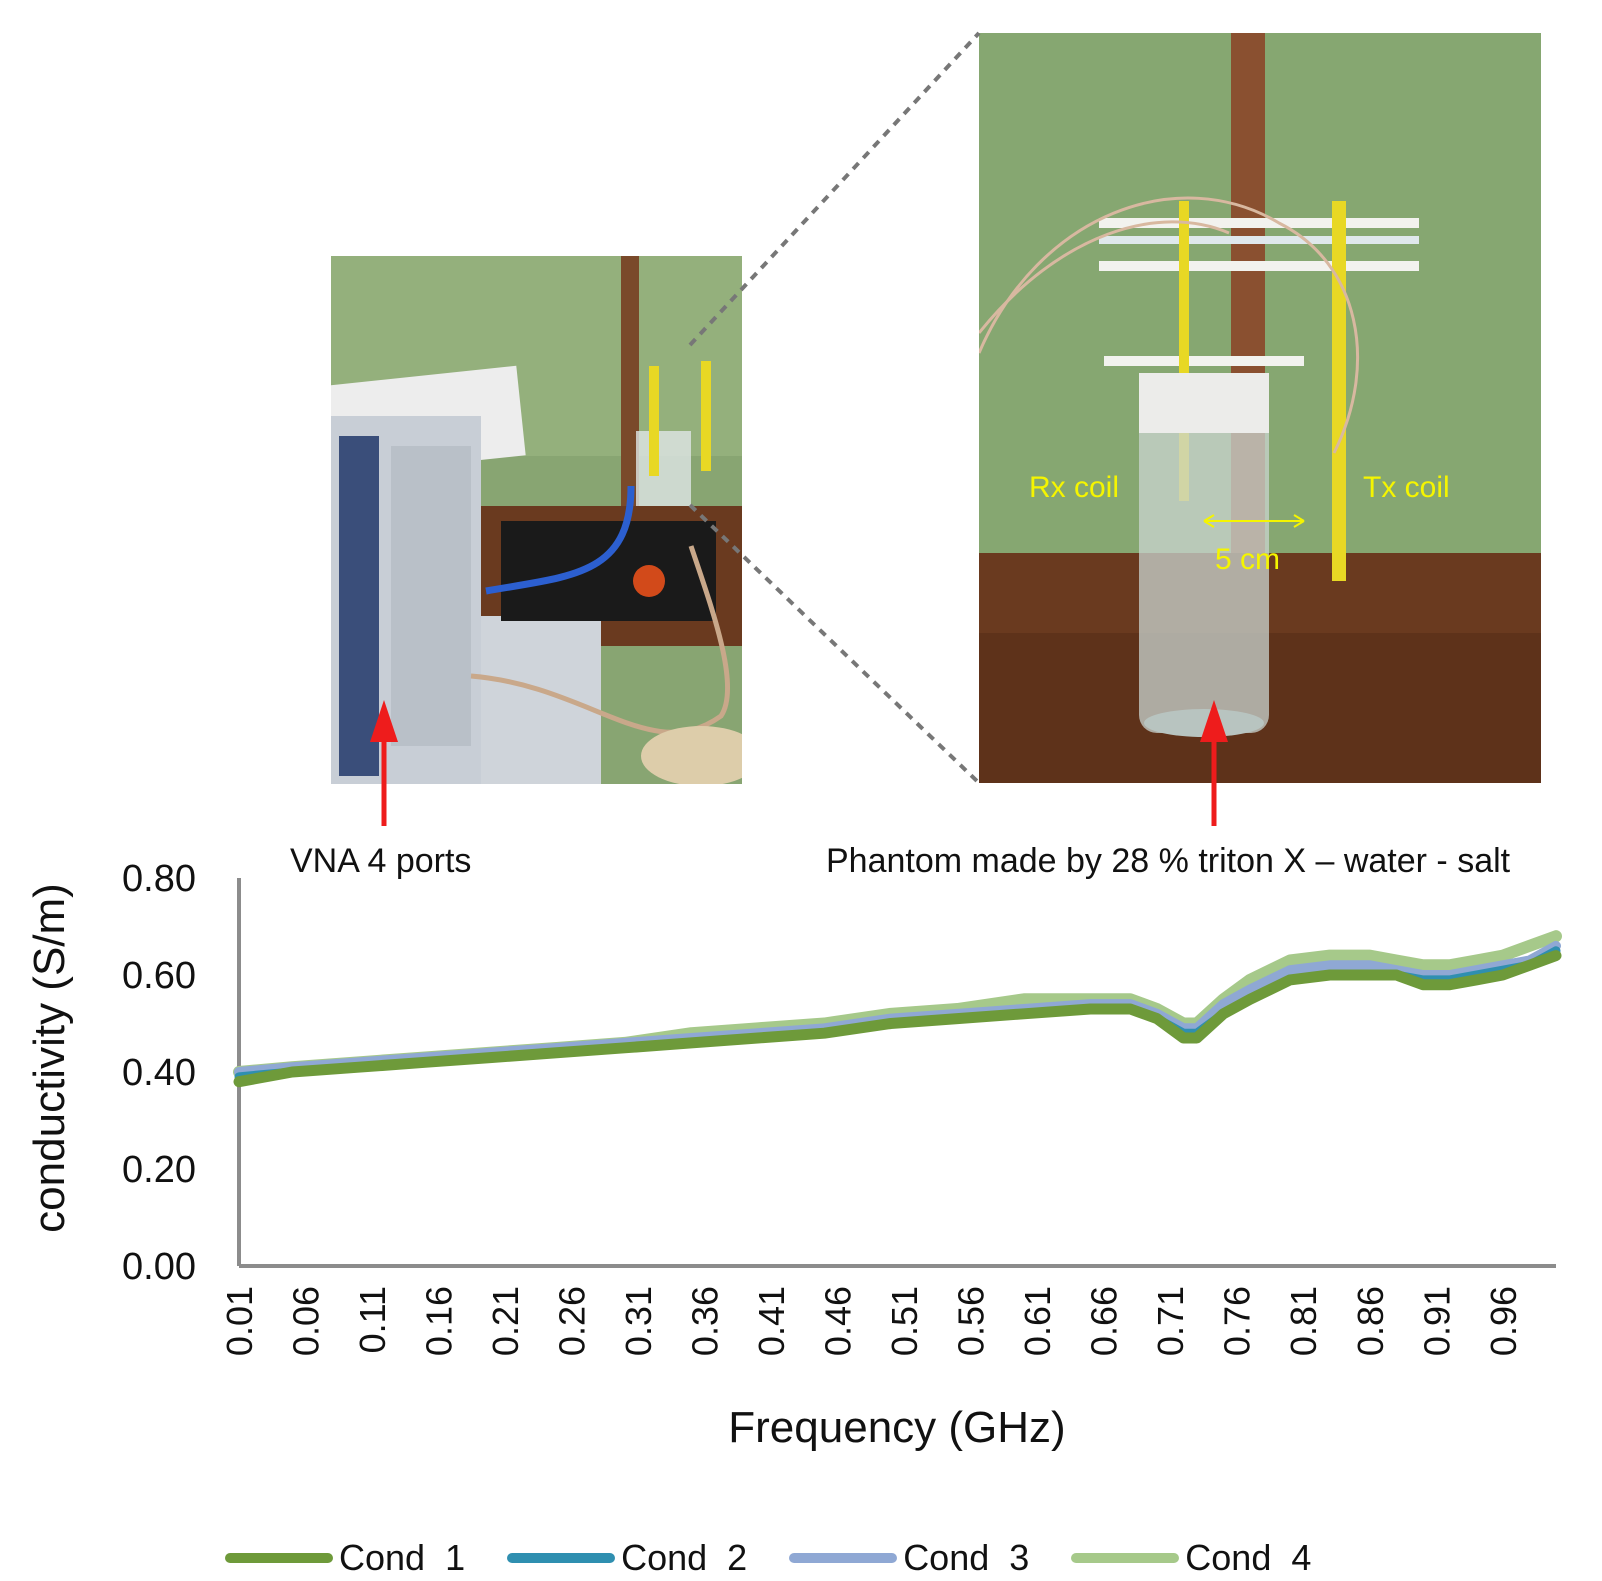 This screenshot has width=1602, height=1581. I want to click on legend-item-cond-3: Cond 3, so click(909, 1558).